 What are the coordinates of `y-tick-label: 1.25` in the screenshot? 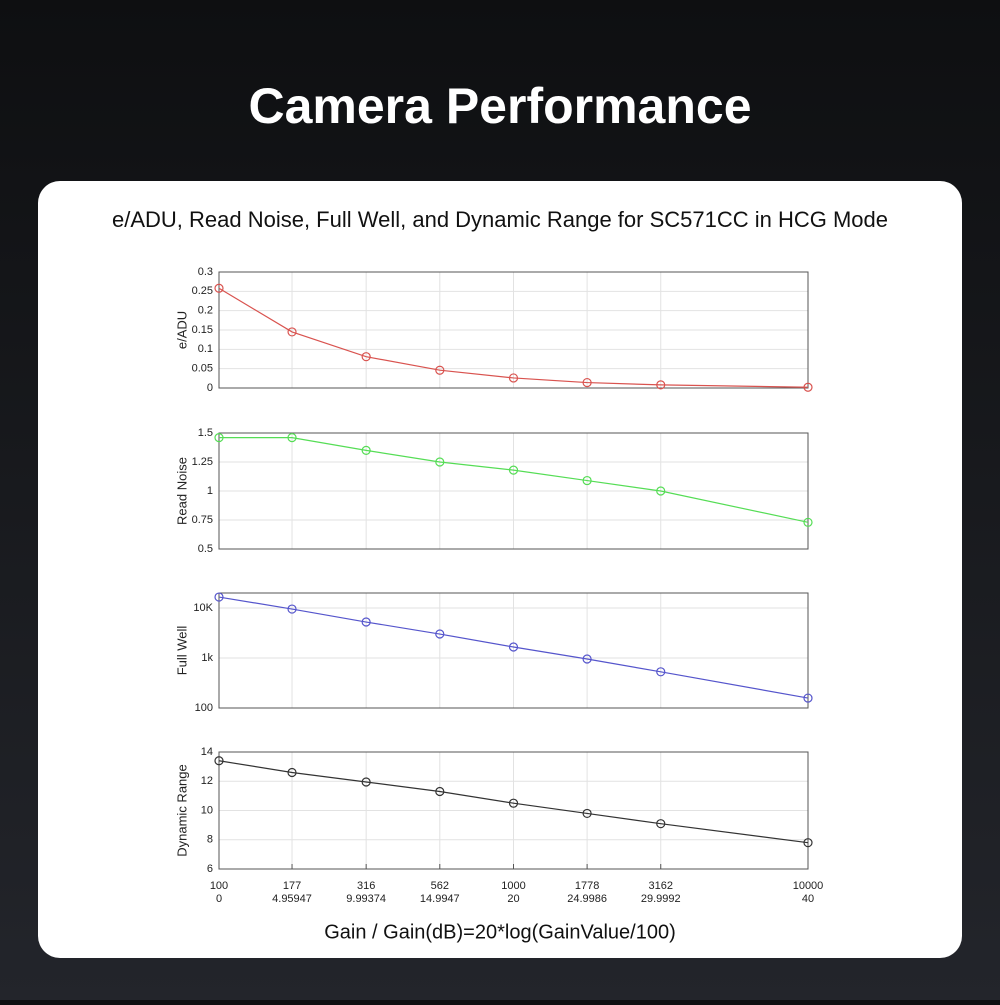 It's located at (202, 462).